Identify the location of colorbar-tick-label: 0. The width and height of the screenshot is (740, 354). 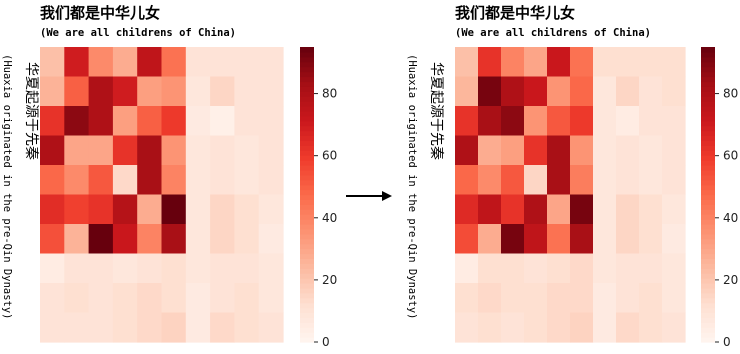
(727, 342).